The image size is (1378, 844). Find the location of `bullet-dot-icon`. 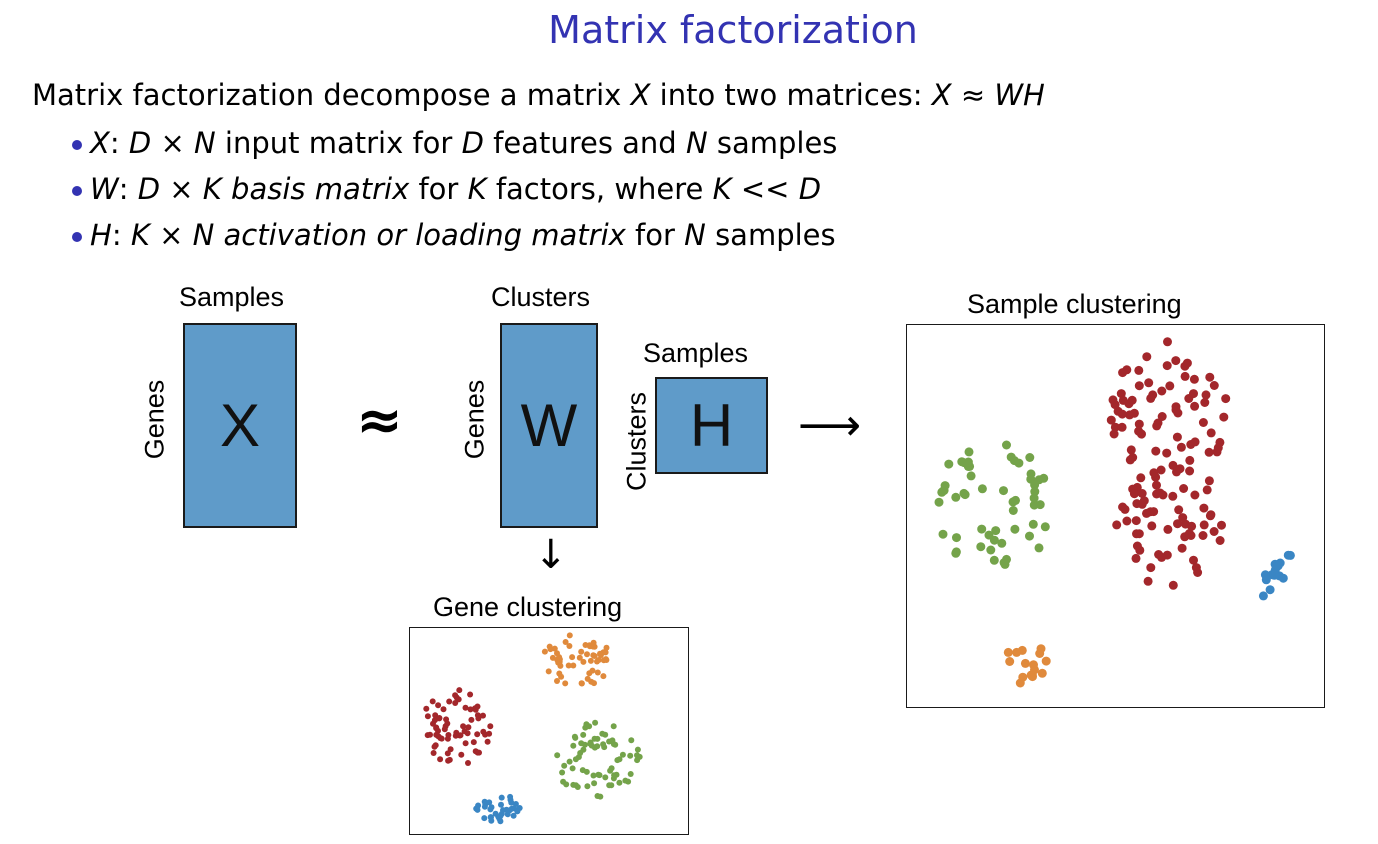

bullet-dot-icon is located at coordinates (77, 191).